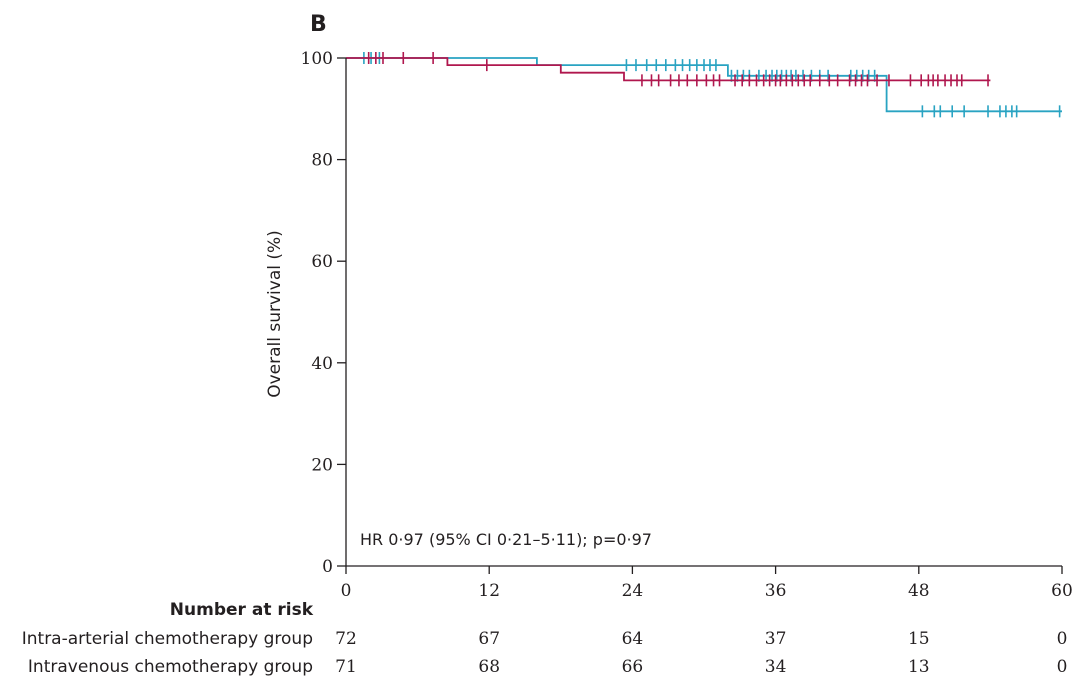  I want to click on y-tick-label: 0, so click(327, 567).